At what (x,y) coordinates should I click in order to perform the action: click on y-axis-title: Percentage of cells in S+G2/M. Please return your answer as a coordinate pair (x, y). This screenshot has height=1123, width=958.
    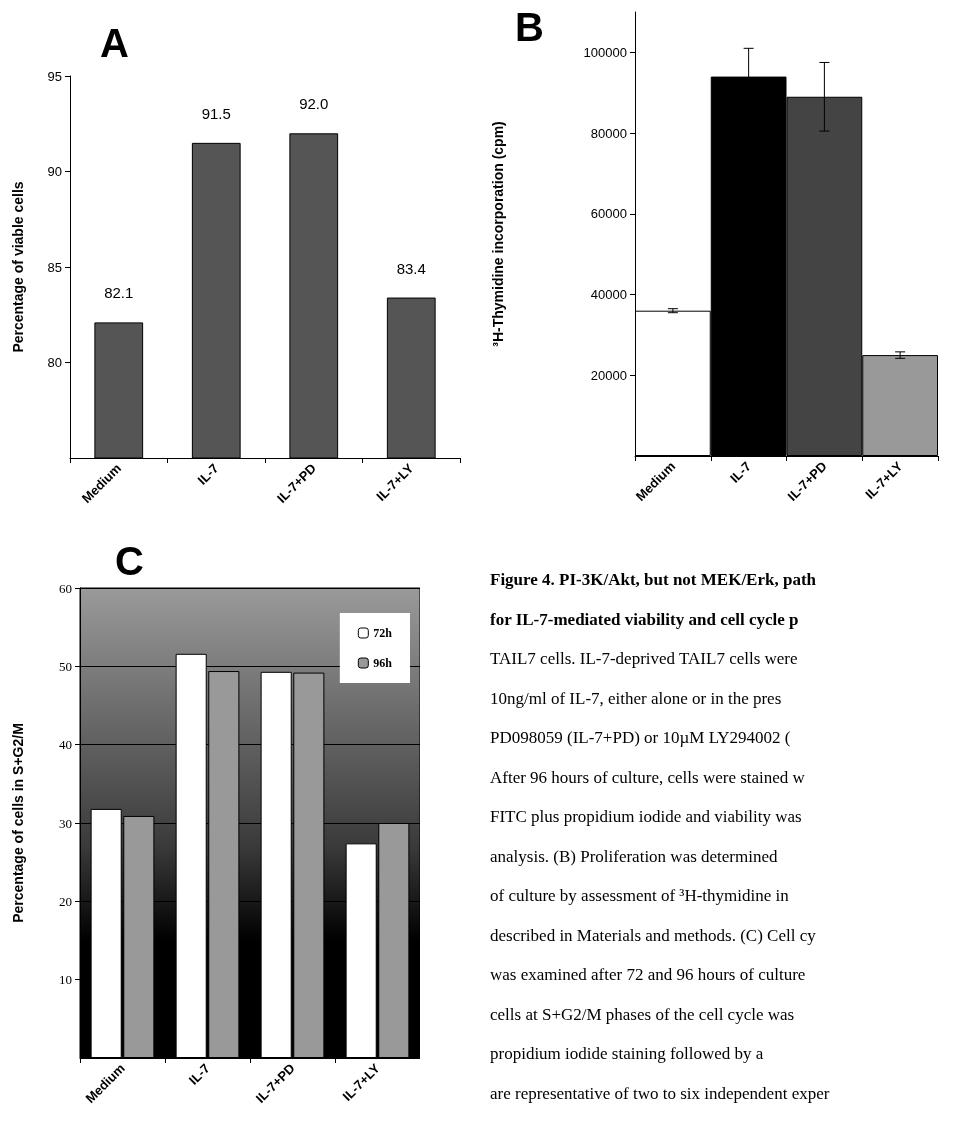
    Looking at the image, I should click on (18, 823).